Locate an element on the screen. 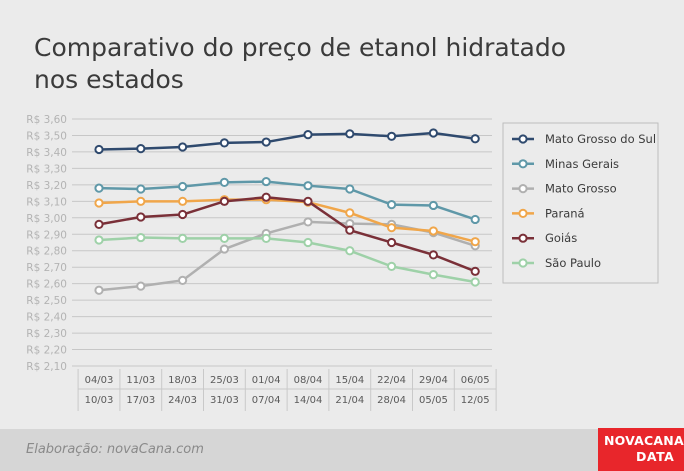  x-tick-label-end: 31/03 is located at coordinates (224, 400).